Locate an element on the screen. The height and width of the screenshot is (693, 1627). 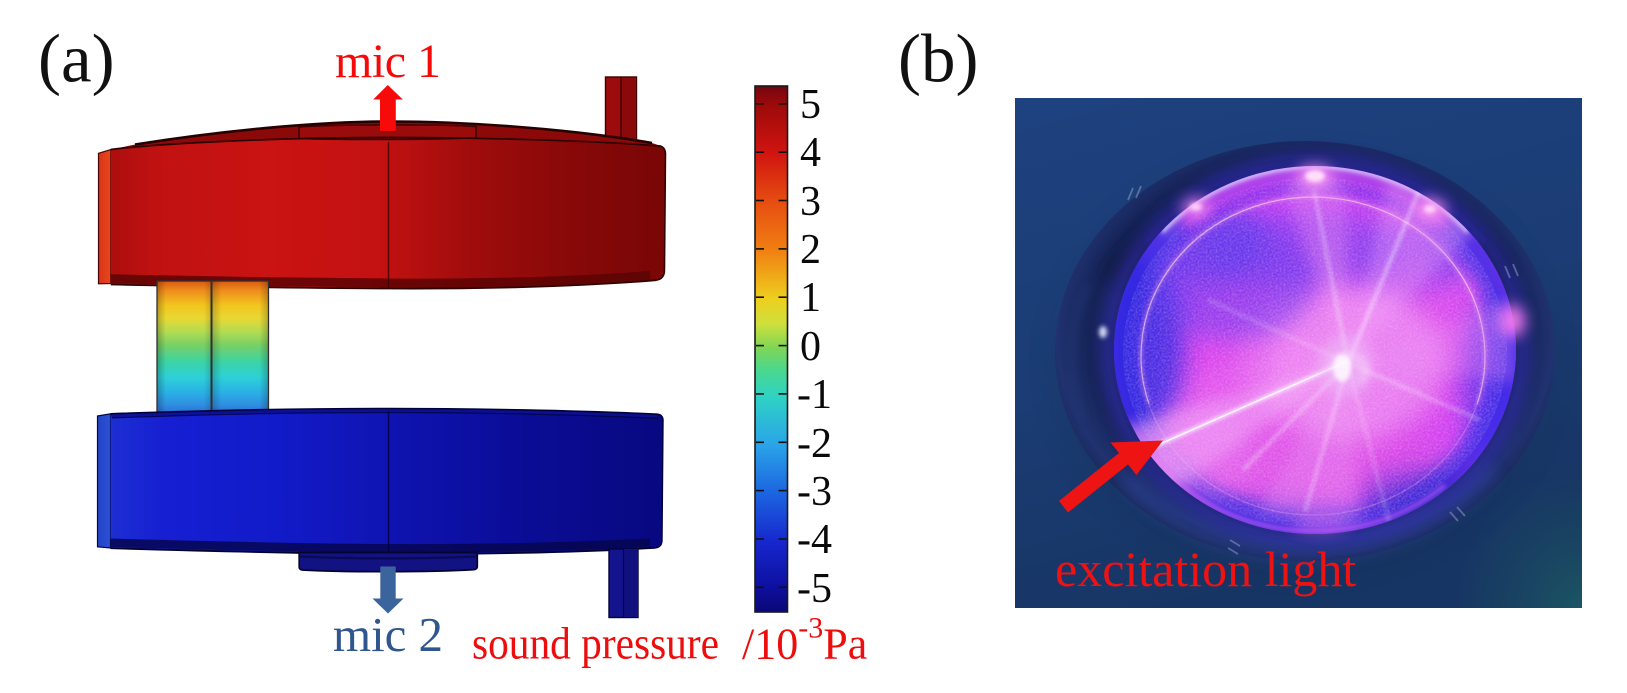
svg-text: /10-3Pa is located at coordinates (804, 640).